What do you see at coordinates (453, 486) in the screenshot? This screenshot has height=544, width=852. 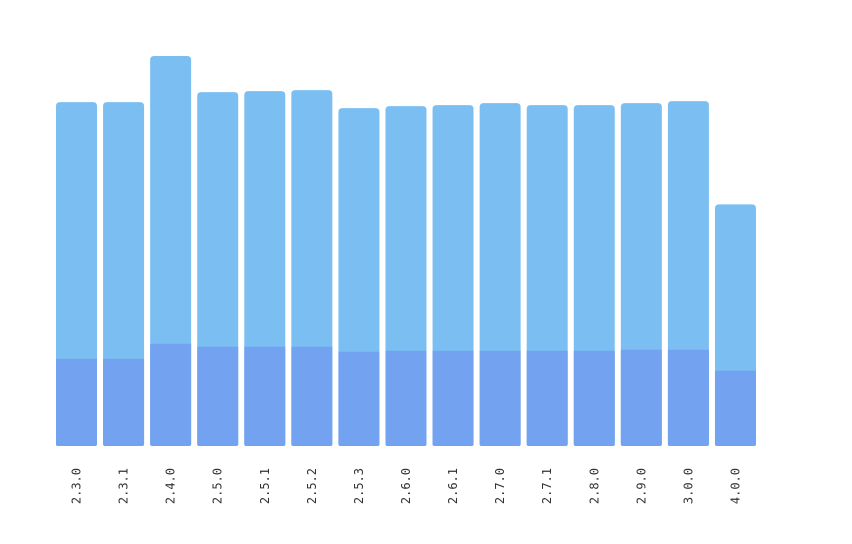 I see `x-tick-label: 2.6.1` at bounding box center [453, 486].